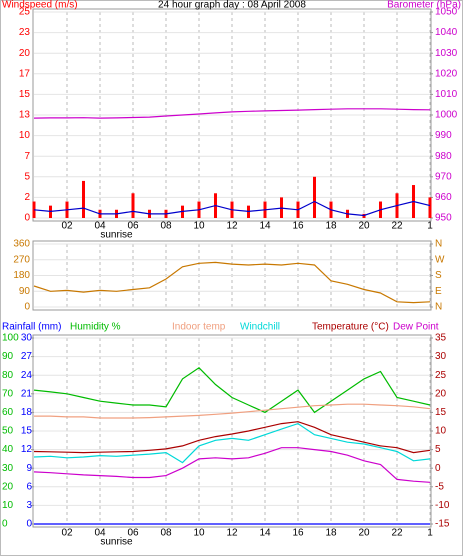 This screenshot has width=463, height=556. I want to click on y-tick-label: 25, so click(25, 12).